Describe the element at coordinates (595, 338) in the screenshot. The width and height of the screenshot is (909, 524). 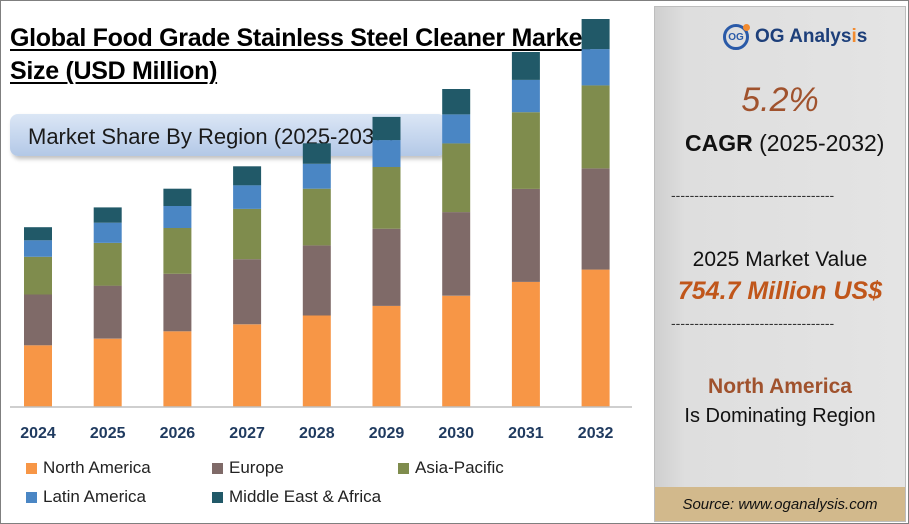
I see `bar-2032-north-america` at that location.